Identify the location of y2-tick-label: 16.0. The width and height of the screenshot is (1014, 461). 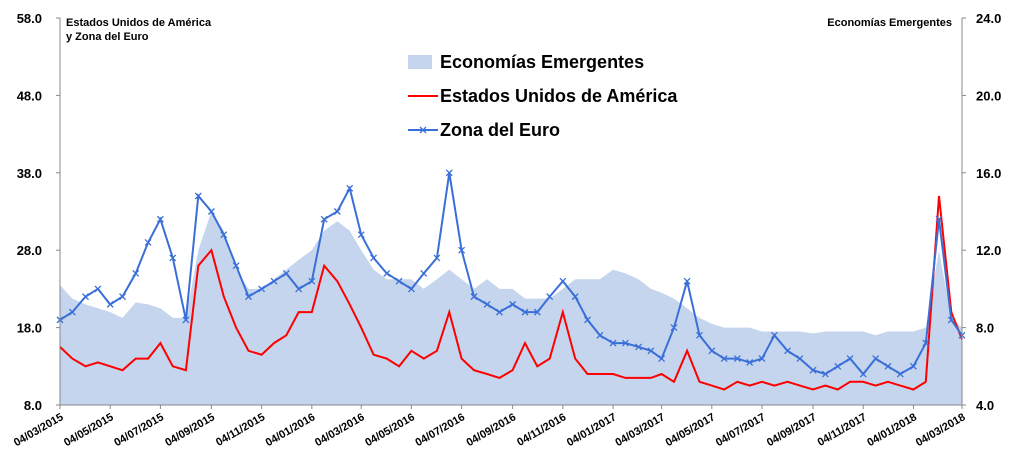
(988, 173).